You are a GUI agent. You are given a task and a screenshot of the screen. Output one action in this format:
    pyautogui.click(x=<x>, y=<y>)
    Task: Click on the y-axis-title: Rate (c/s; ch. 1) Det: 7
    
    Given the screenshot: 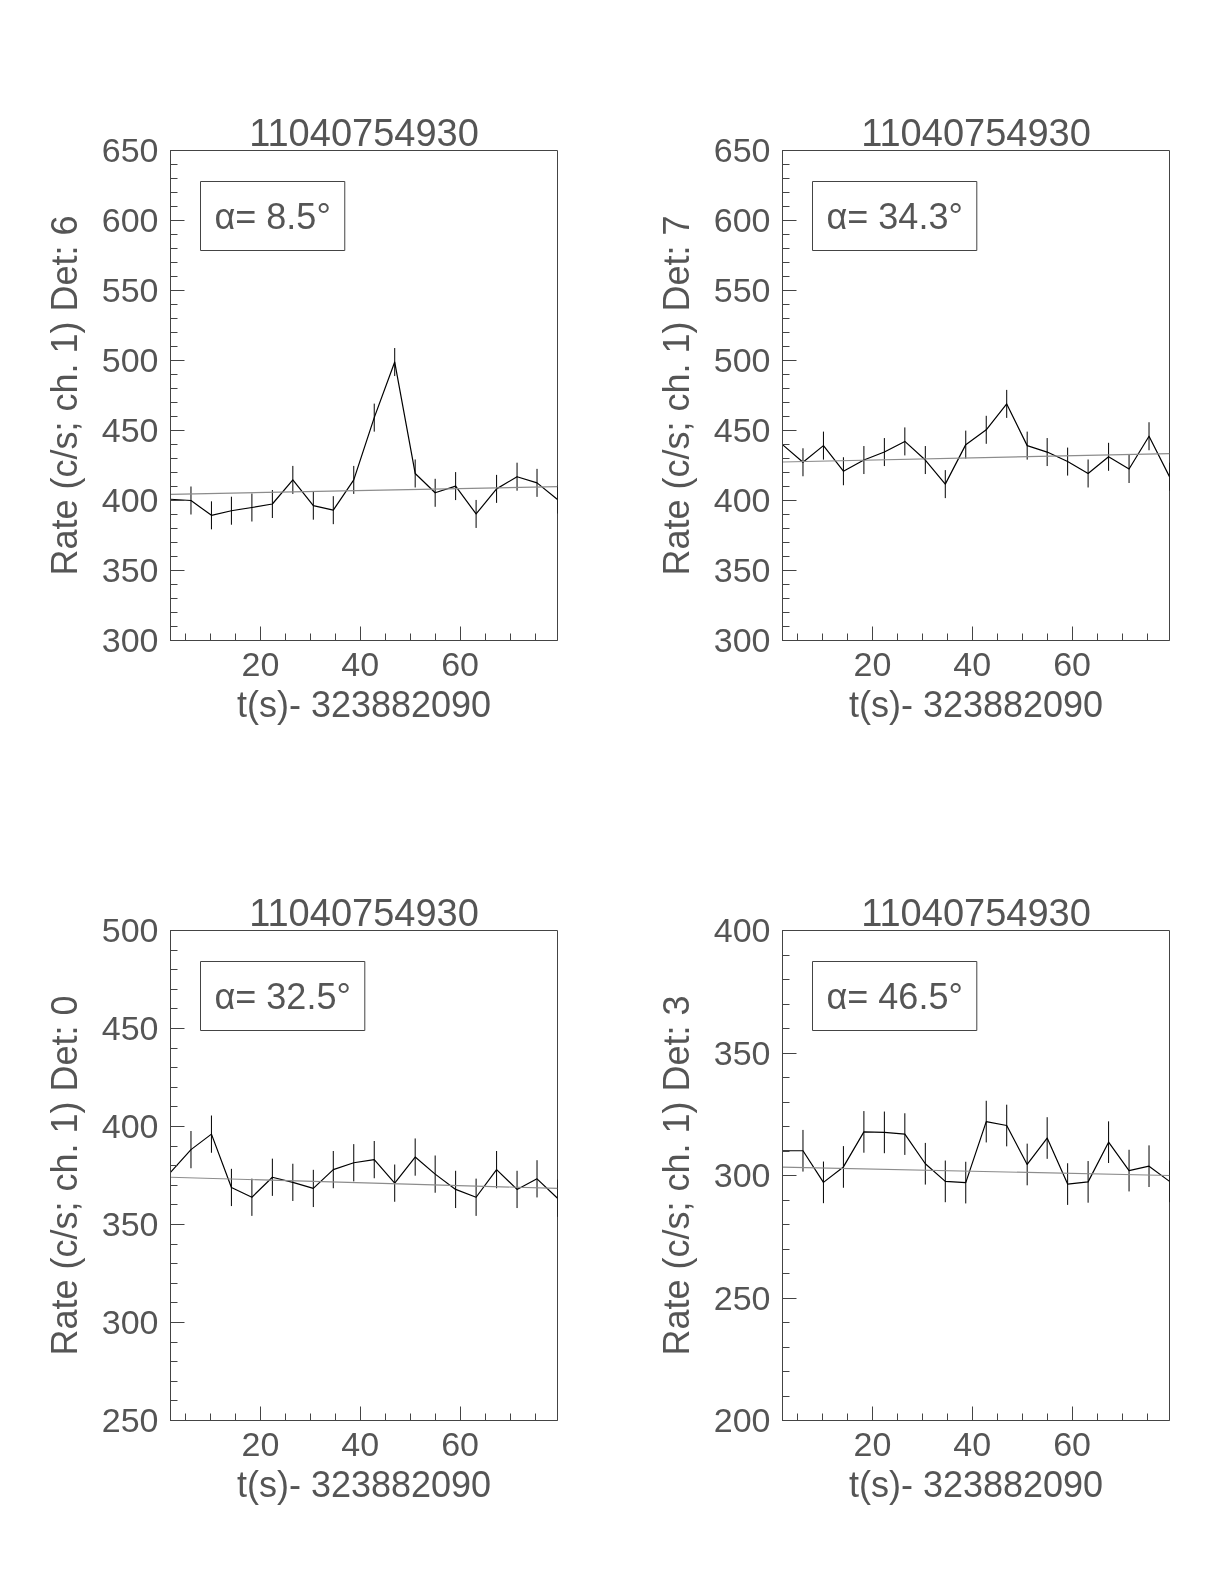 What is the action you would take?
    pyautogui.click(x=676, y=395)
    